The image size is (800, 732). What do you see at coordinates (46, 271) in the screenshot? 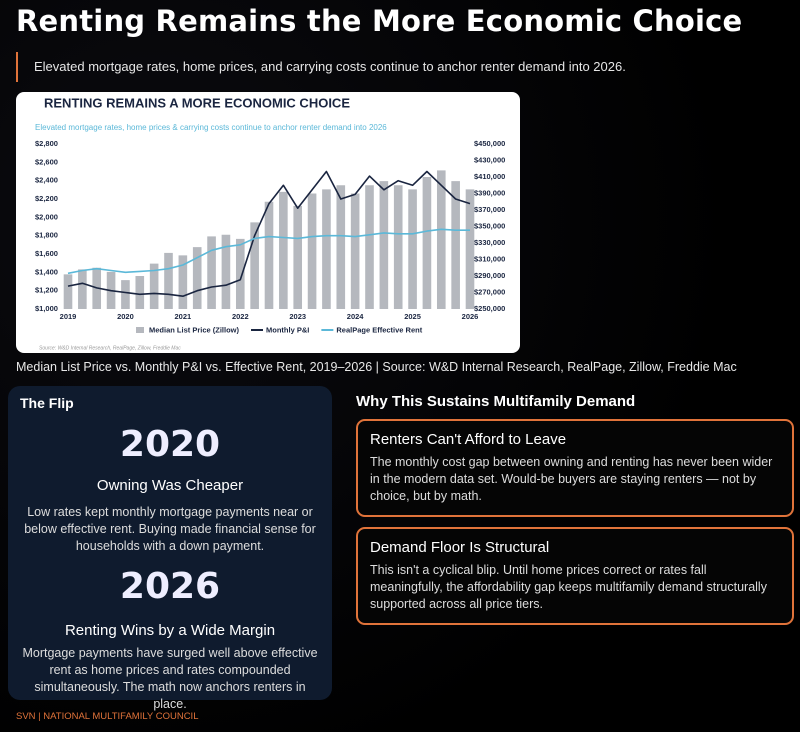
I see `y-tick-label: $1,400` at bounding box center [46, 271].